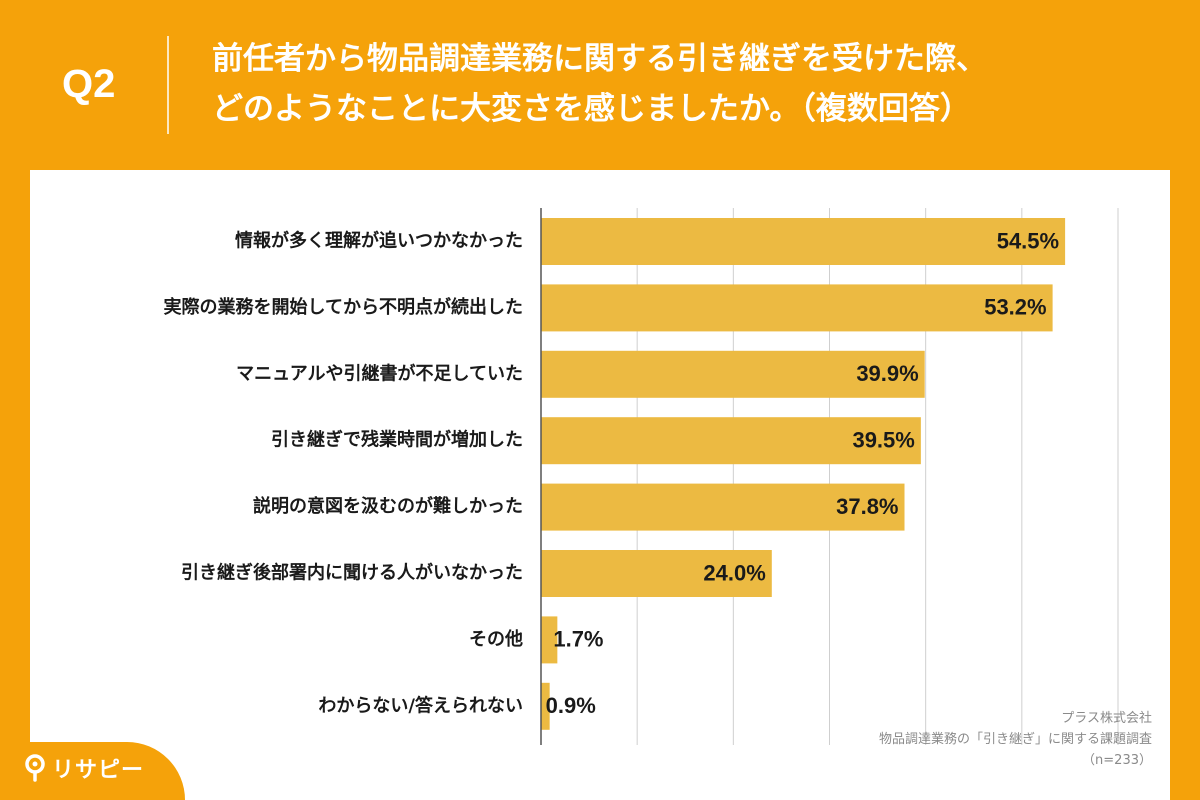  I want to click on source-survey: 物品調達業務の「引き継ぎ」に関する課題調査, so click(1015, 739).